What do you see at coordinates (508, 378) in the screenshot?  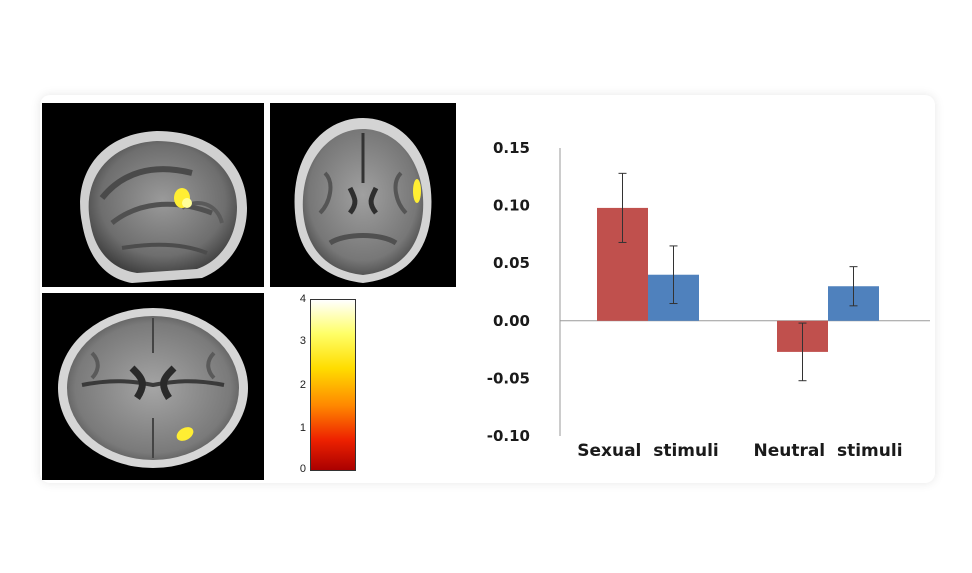 I see `y-tick-label: -0.05` at bounding box center [508, 378].